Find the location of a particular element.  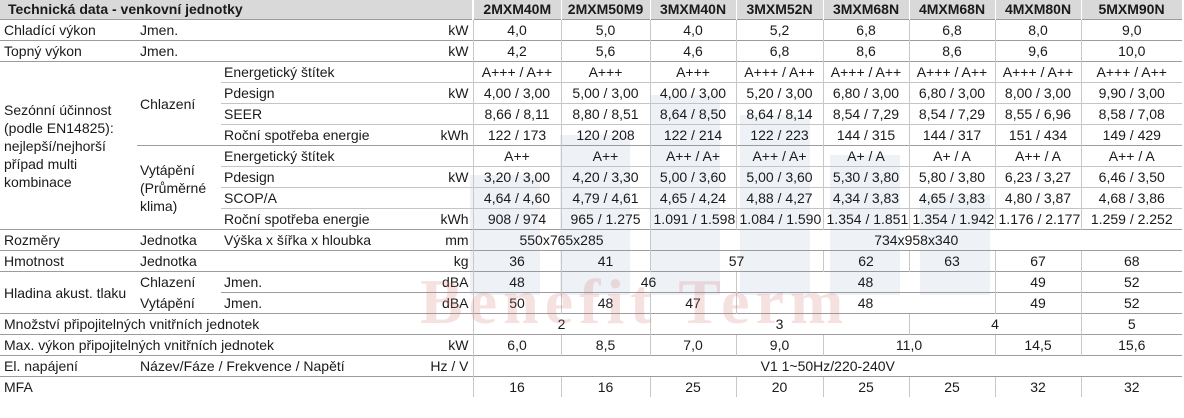

cell-value: 122 / 223 is located at coordinates (779, 135).